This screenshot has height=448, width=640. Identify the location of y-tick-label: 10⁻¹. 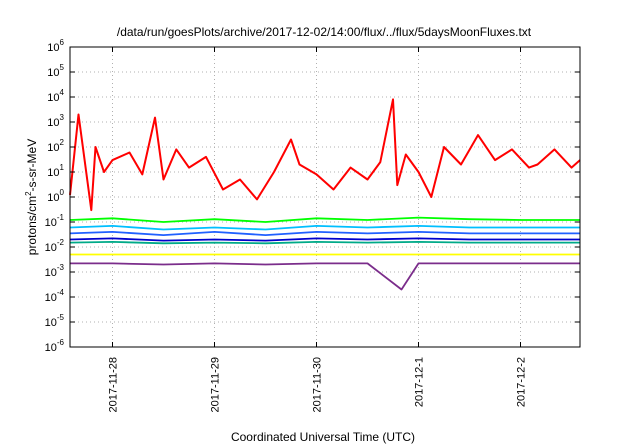
(55, 221).